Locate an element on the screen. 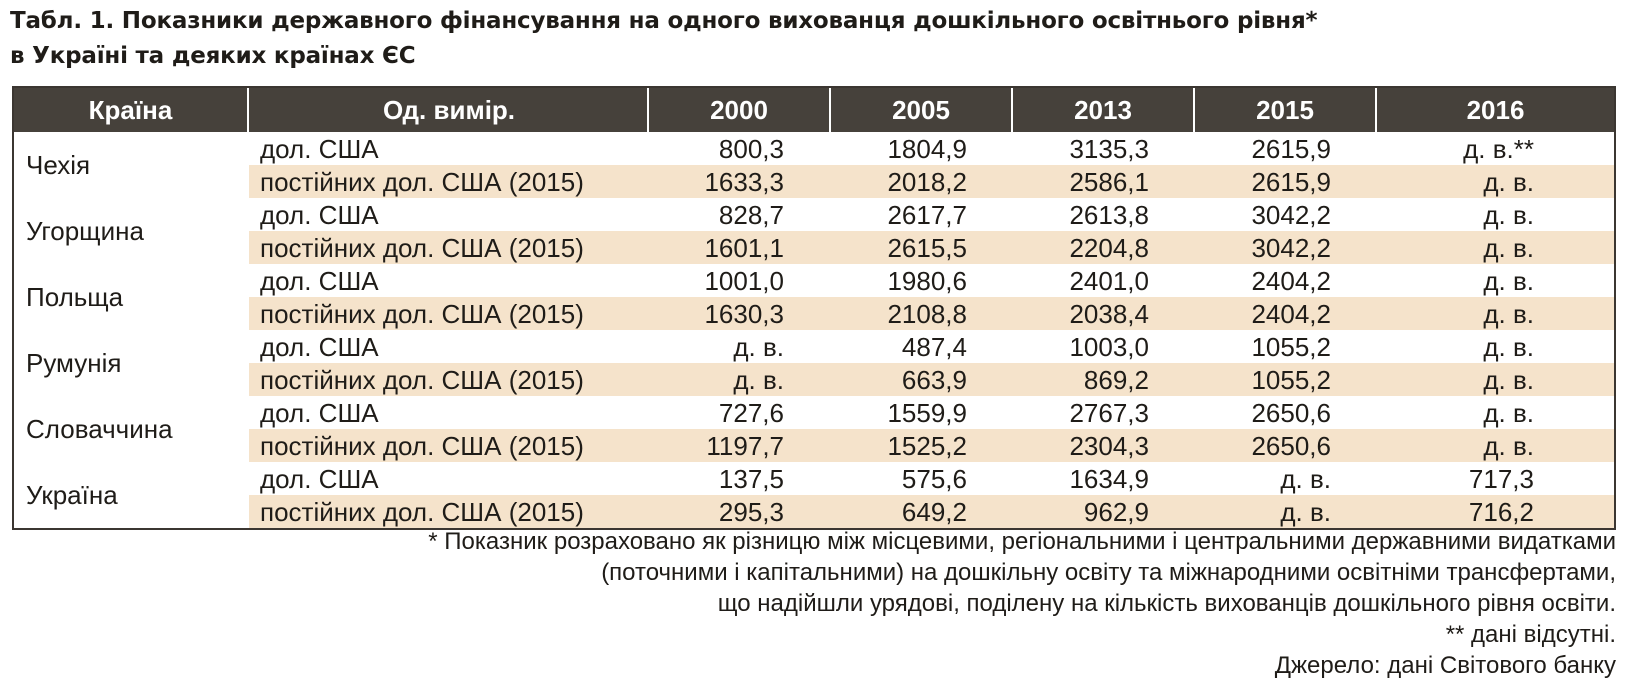 This screenshot has height=684, width=1630. value-cell: 1634,9 is located at coordinates (1109, 479).